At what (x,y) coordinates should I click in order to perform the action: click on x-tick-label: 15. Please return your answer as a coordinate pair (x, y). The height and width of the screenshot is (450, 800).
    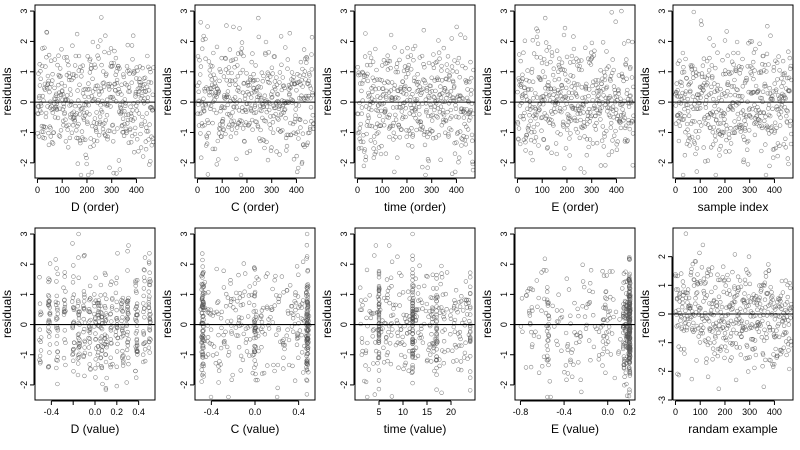
    Looking at the image, I should click on (427, 412).